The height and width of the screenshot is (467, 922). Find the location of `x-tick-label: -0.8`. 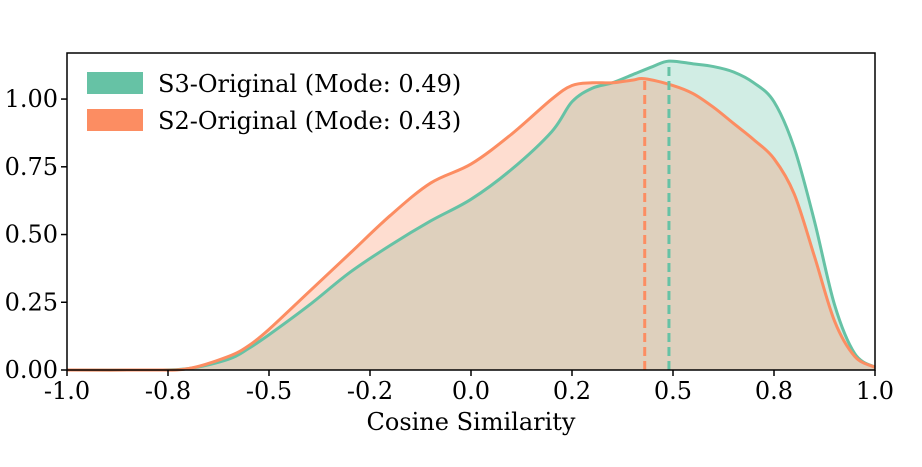

x-tick-label: -0.8 is located at coordinates (168, 391).